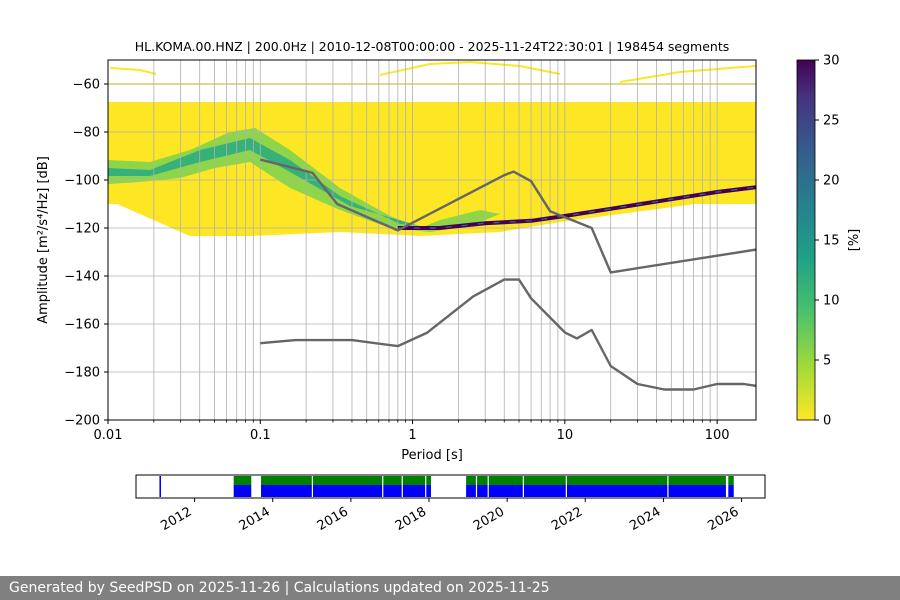 This screenshot has height=600, width=900. I want to click on timeline-tick-label: 2018, so click(411, 519).